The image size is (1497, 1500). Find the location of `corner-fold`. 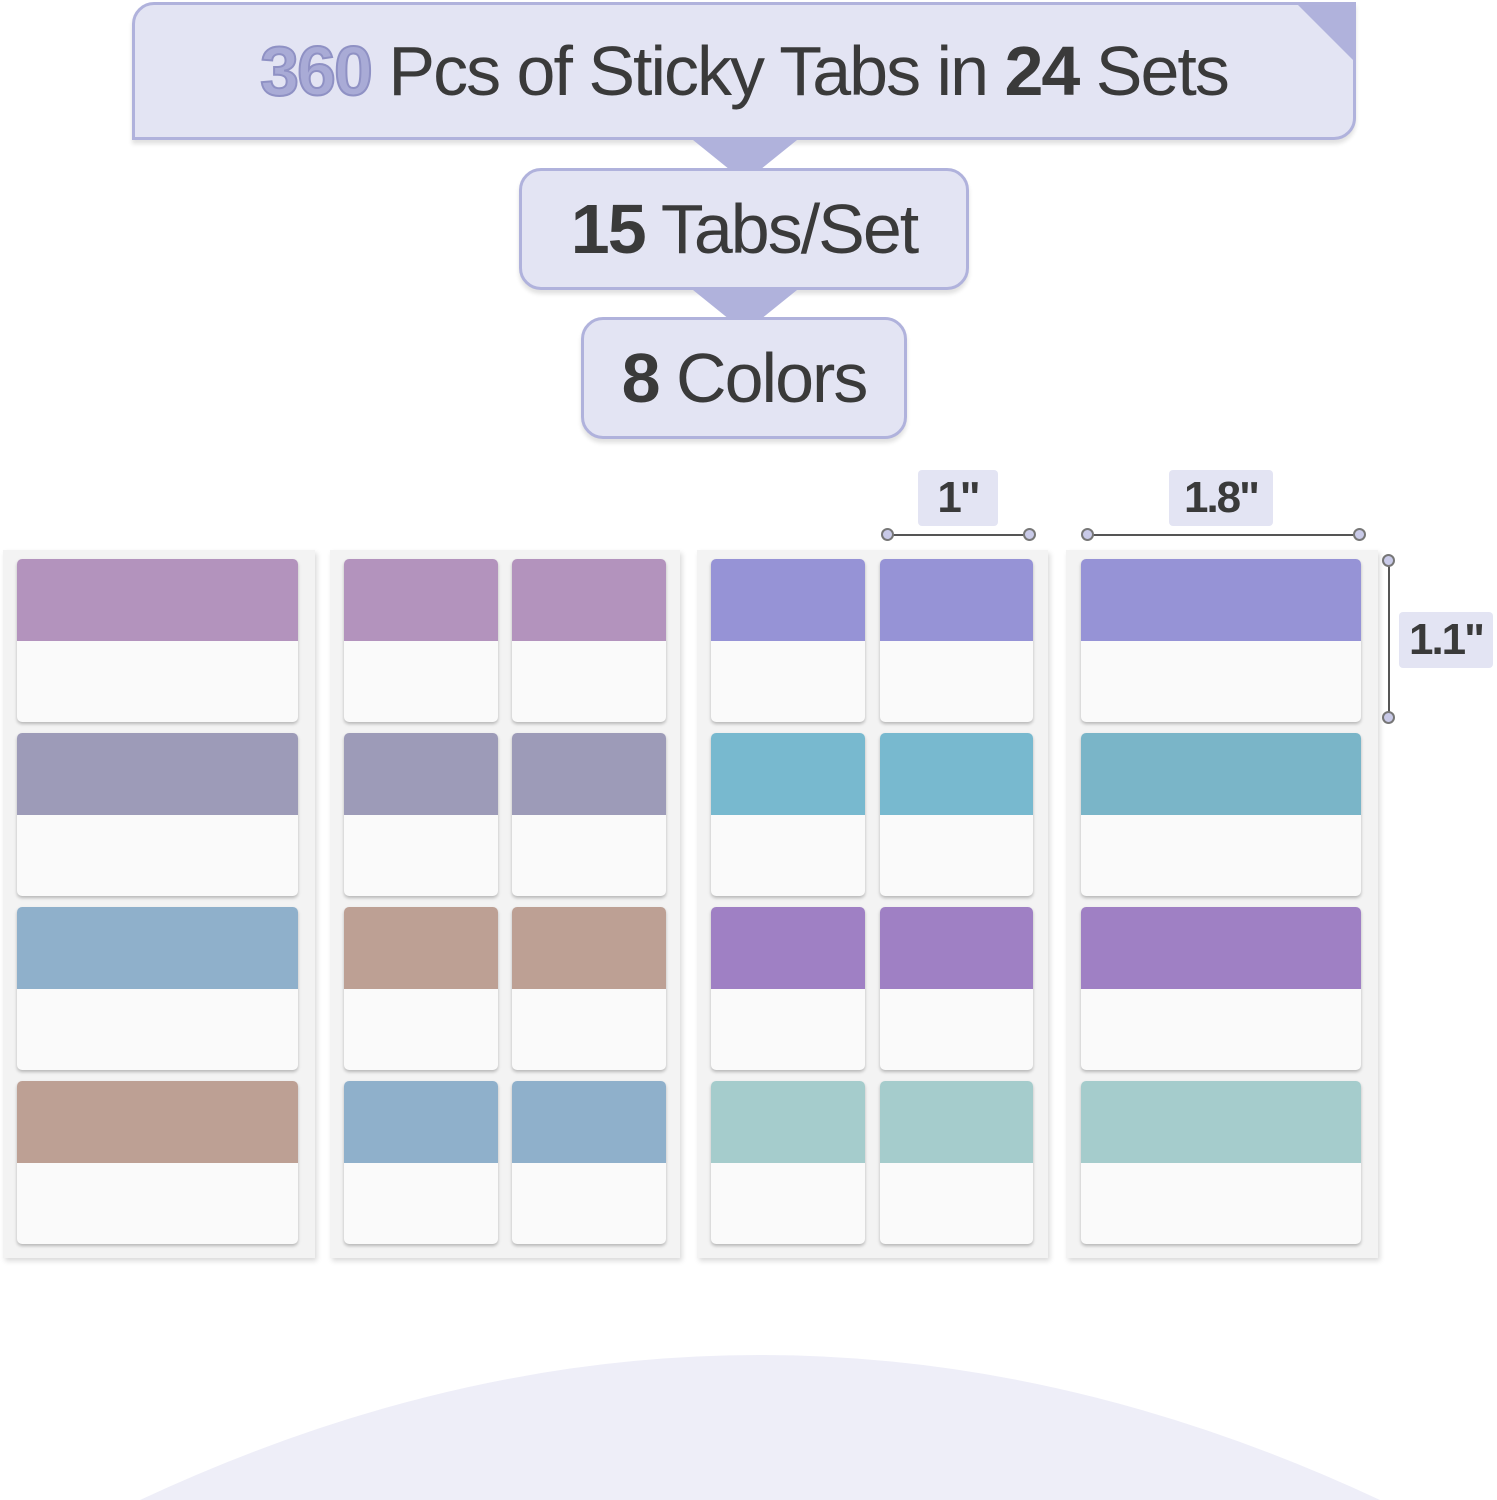

corner-fold is located at coordinates (1325, 32).